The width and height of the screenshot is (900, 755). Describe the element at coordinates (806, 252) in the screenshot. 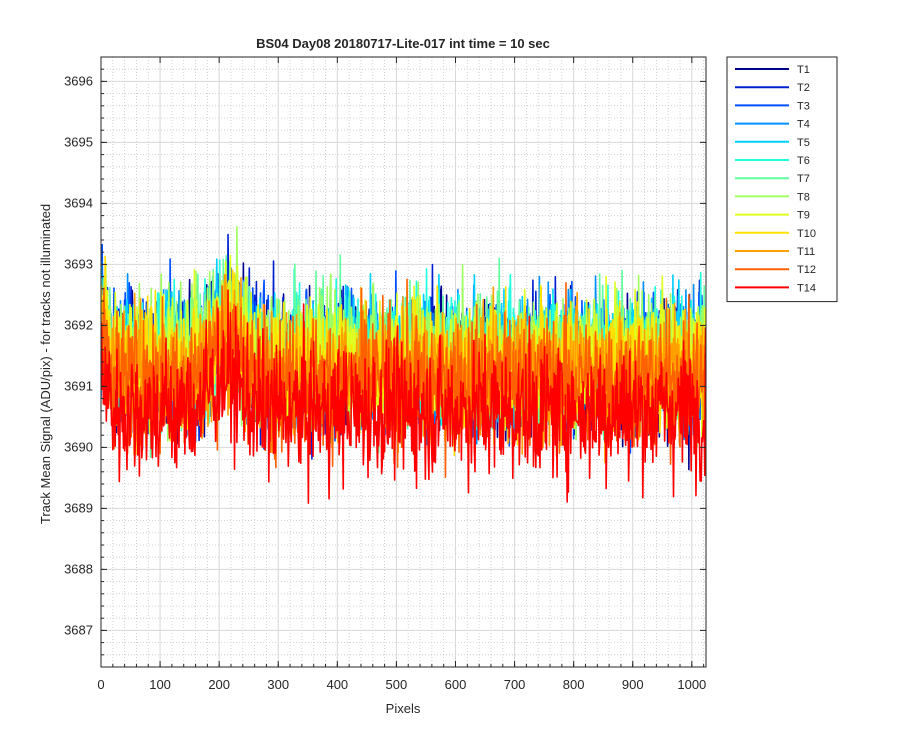

I see `legend-label-t11: T11` at that location.